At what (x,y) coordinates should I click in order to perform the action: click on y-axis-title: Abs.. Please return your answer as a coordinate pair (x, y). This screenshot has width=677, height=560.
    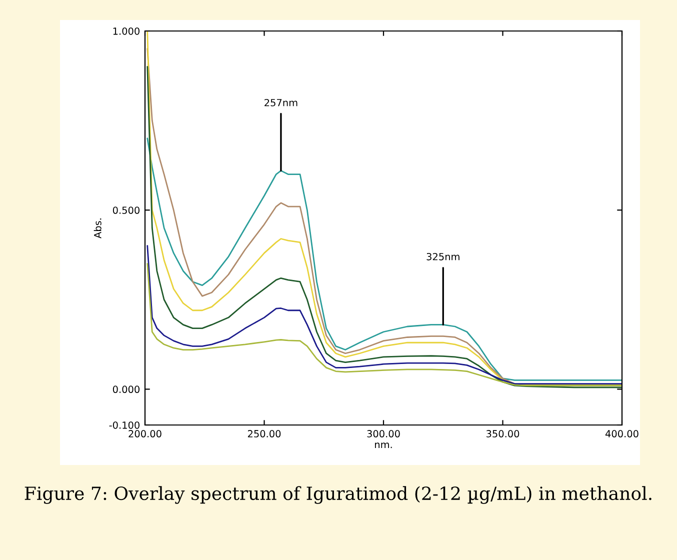
    Looking at the image, I should click on (98, 228).